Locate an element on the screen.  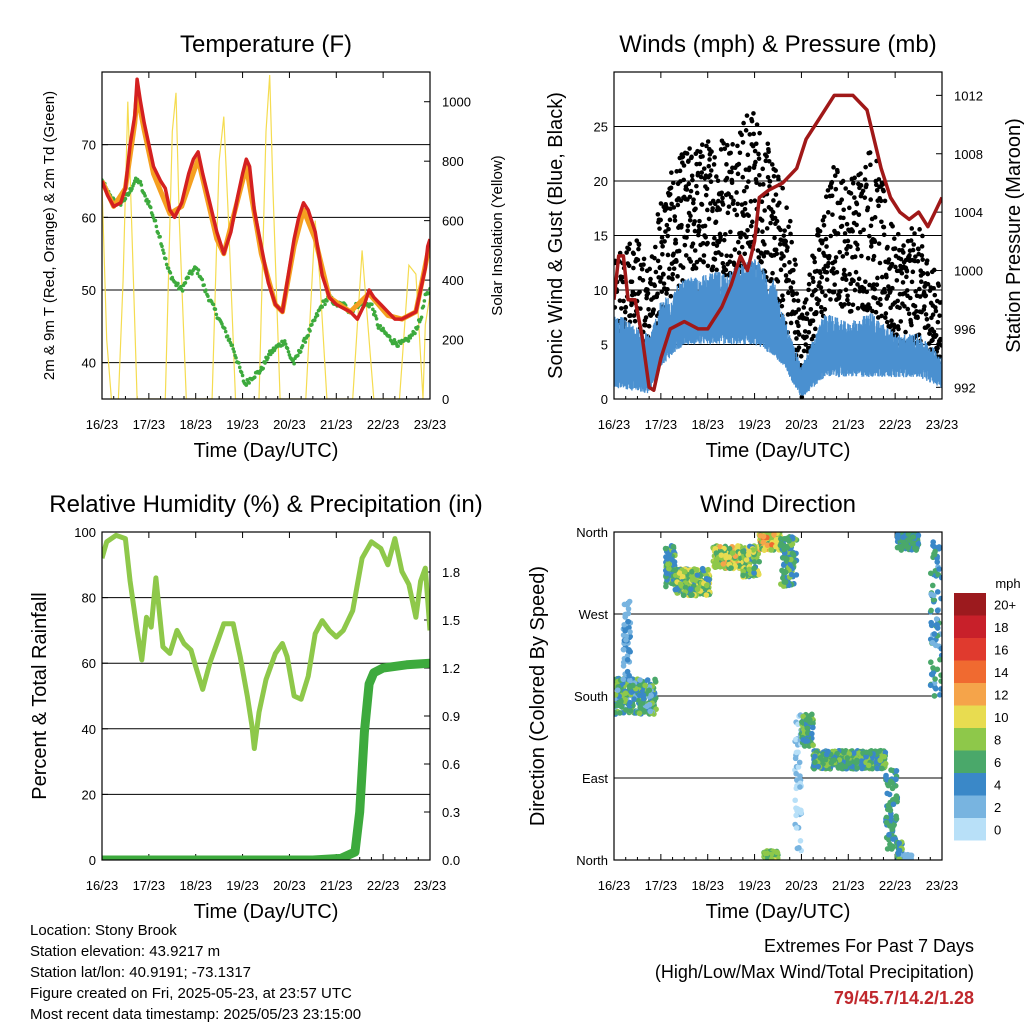
y-tick-label: 40 is located at coordinates (89, 363).